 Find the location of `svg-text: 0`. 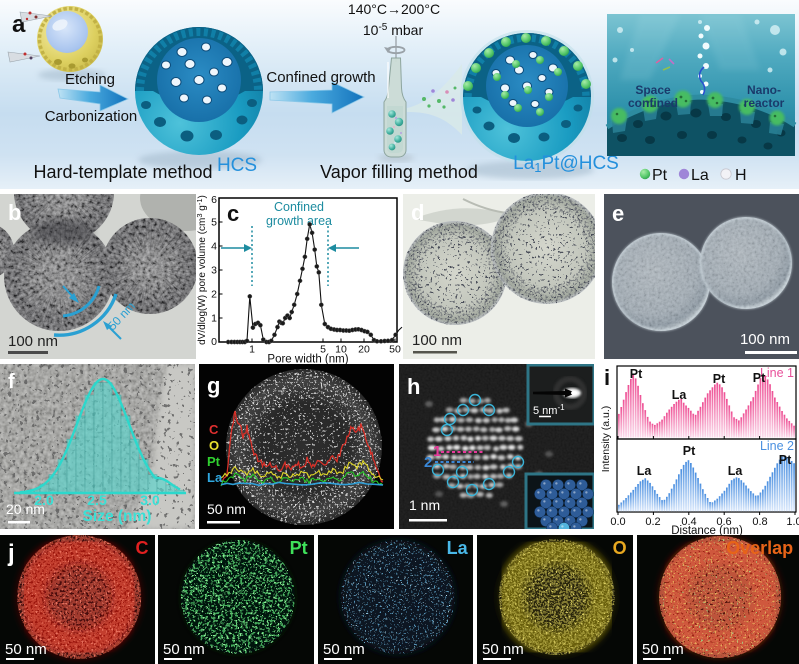

svg-text: 0 is located at coordinates (214, 342).